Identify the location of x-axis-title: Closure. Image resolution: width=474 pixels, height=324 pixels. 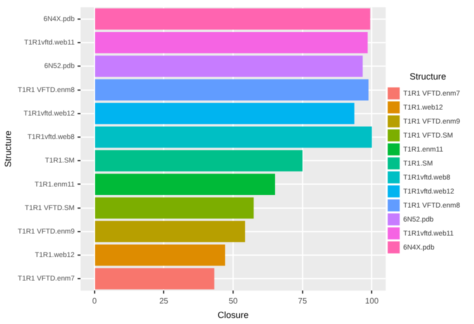
(233, 315).